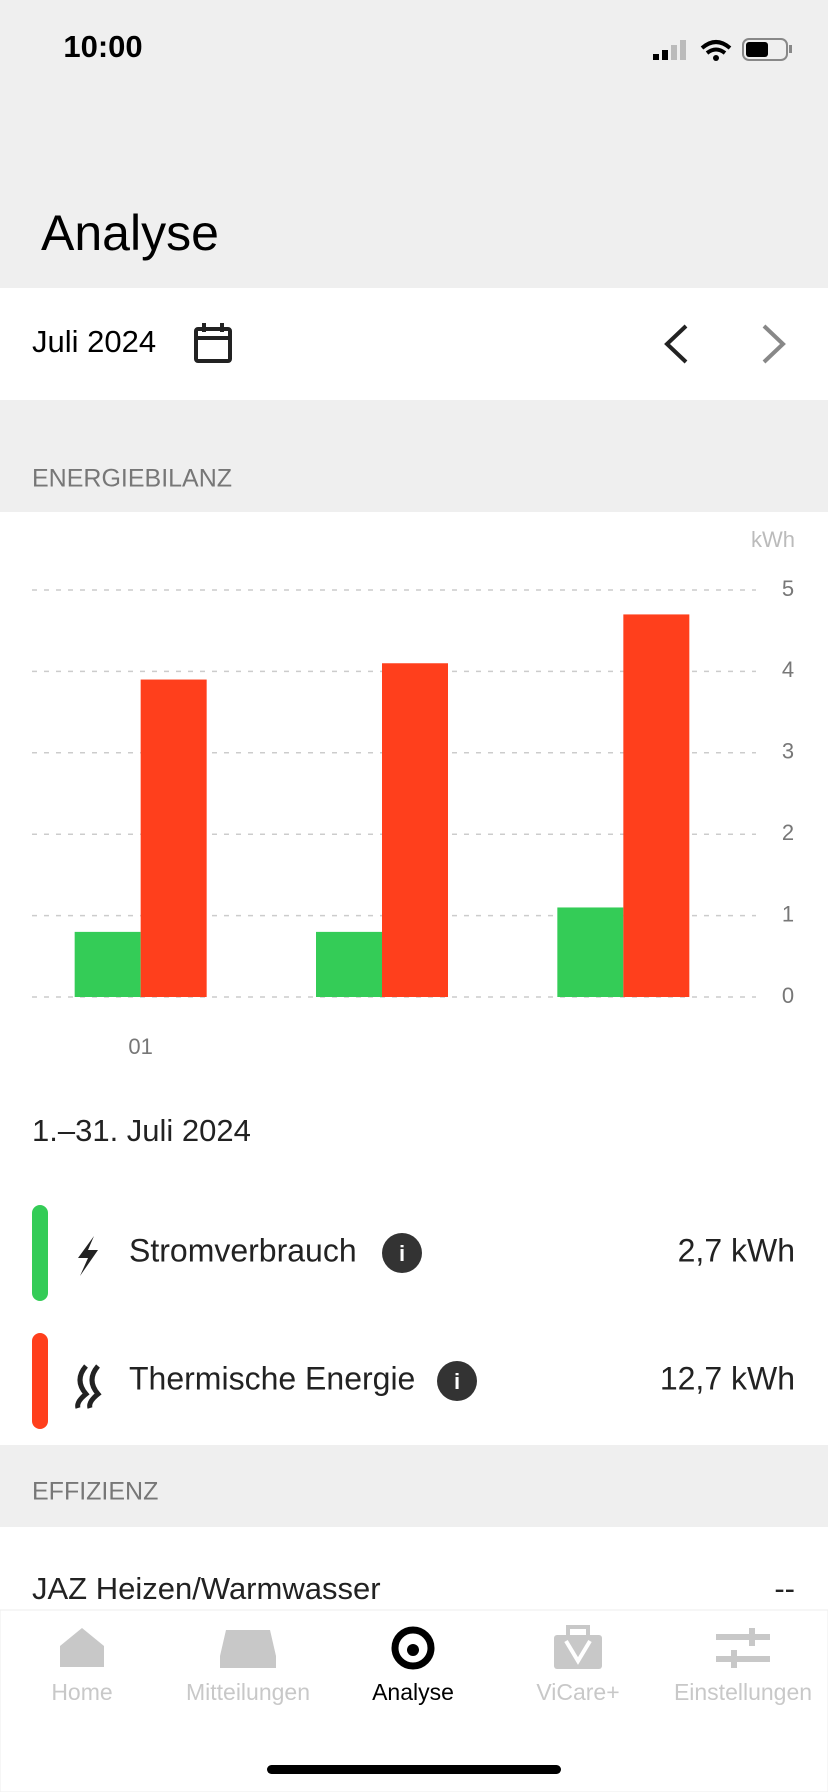  What do you see at coordinates (773, 539) in the screenshot?
I see `y-unit: kWh` at bounding box center [773, 539].